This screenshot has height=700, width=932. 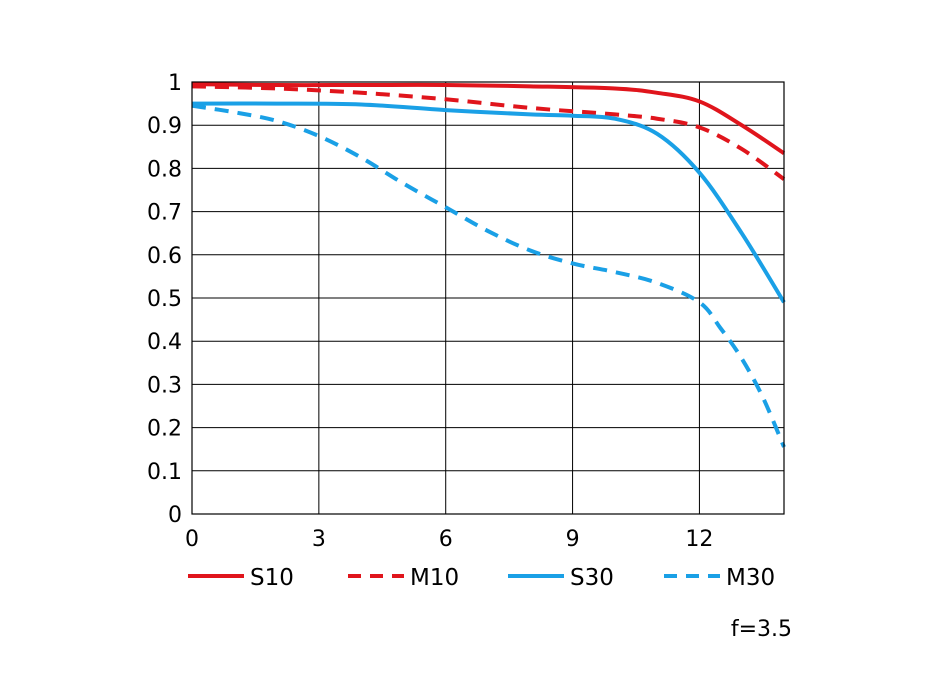 I want to click on x-tick-label: 9, so click(x=573, y=539).